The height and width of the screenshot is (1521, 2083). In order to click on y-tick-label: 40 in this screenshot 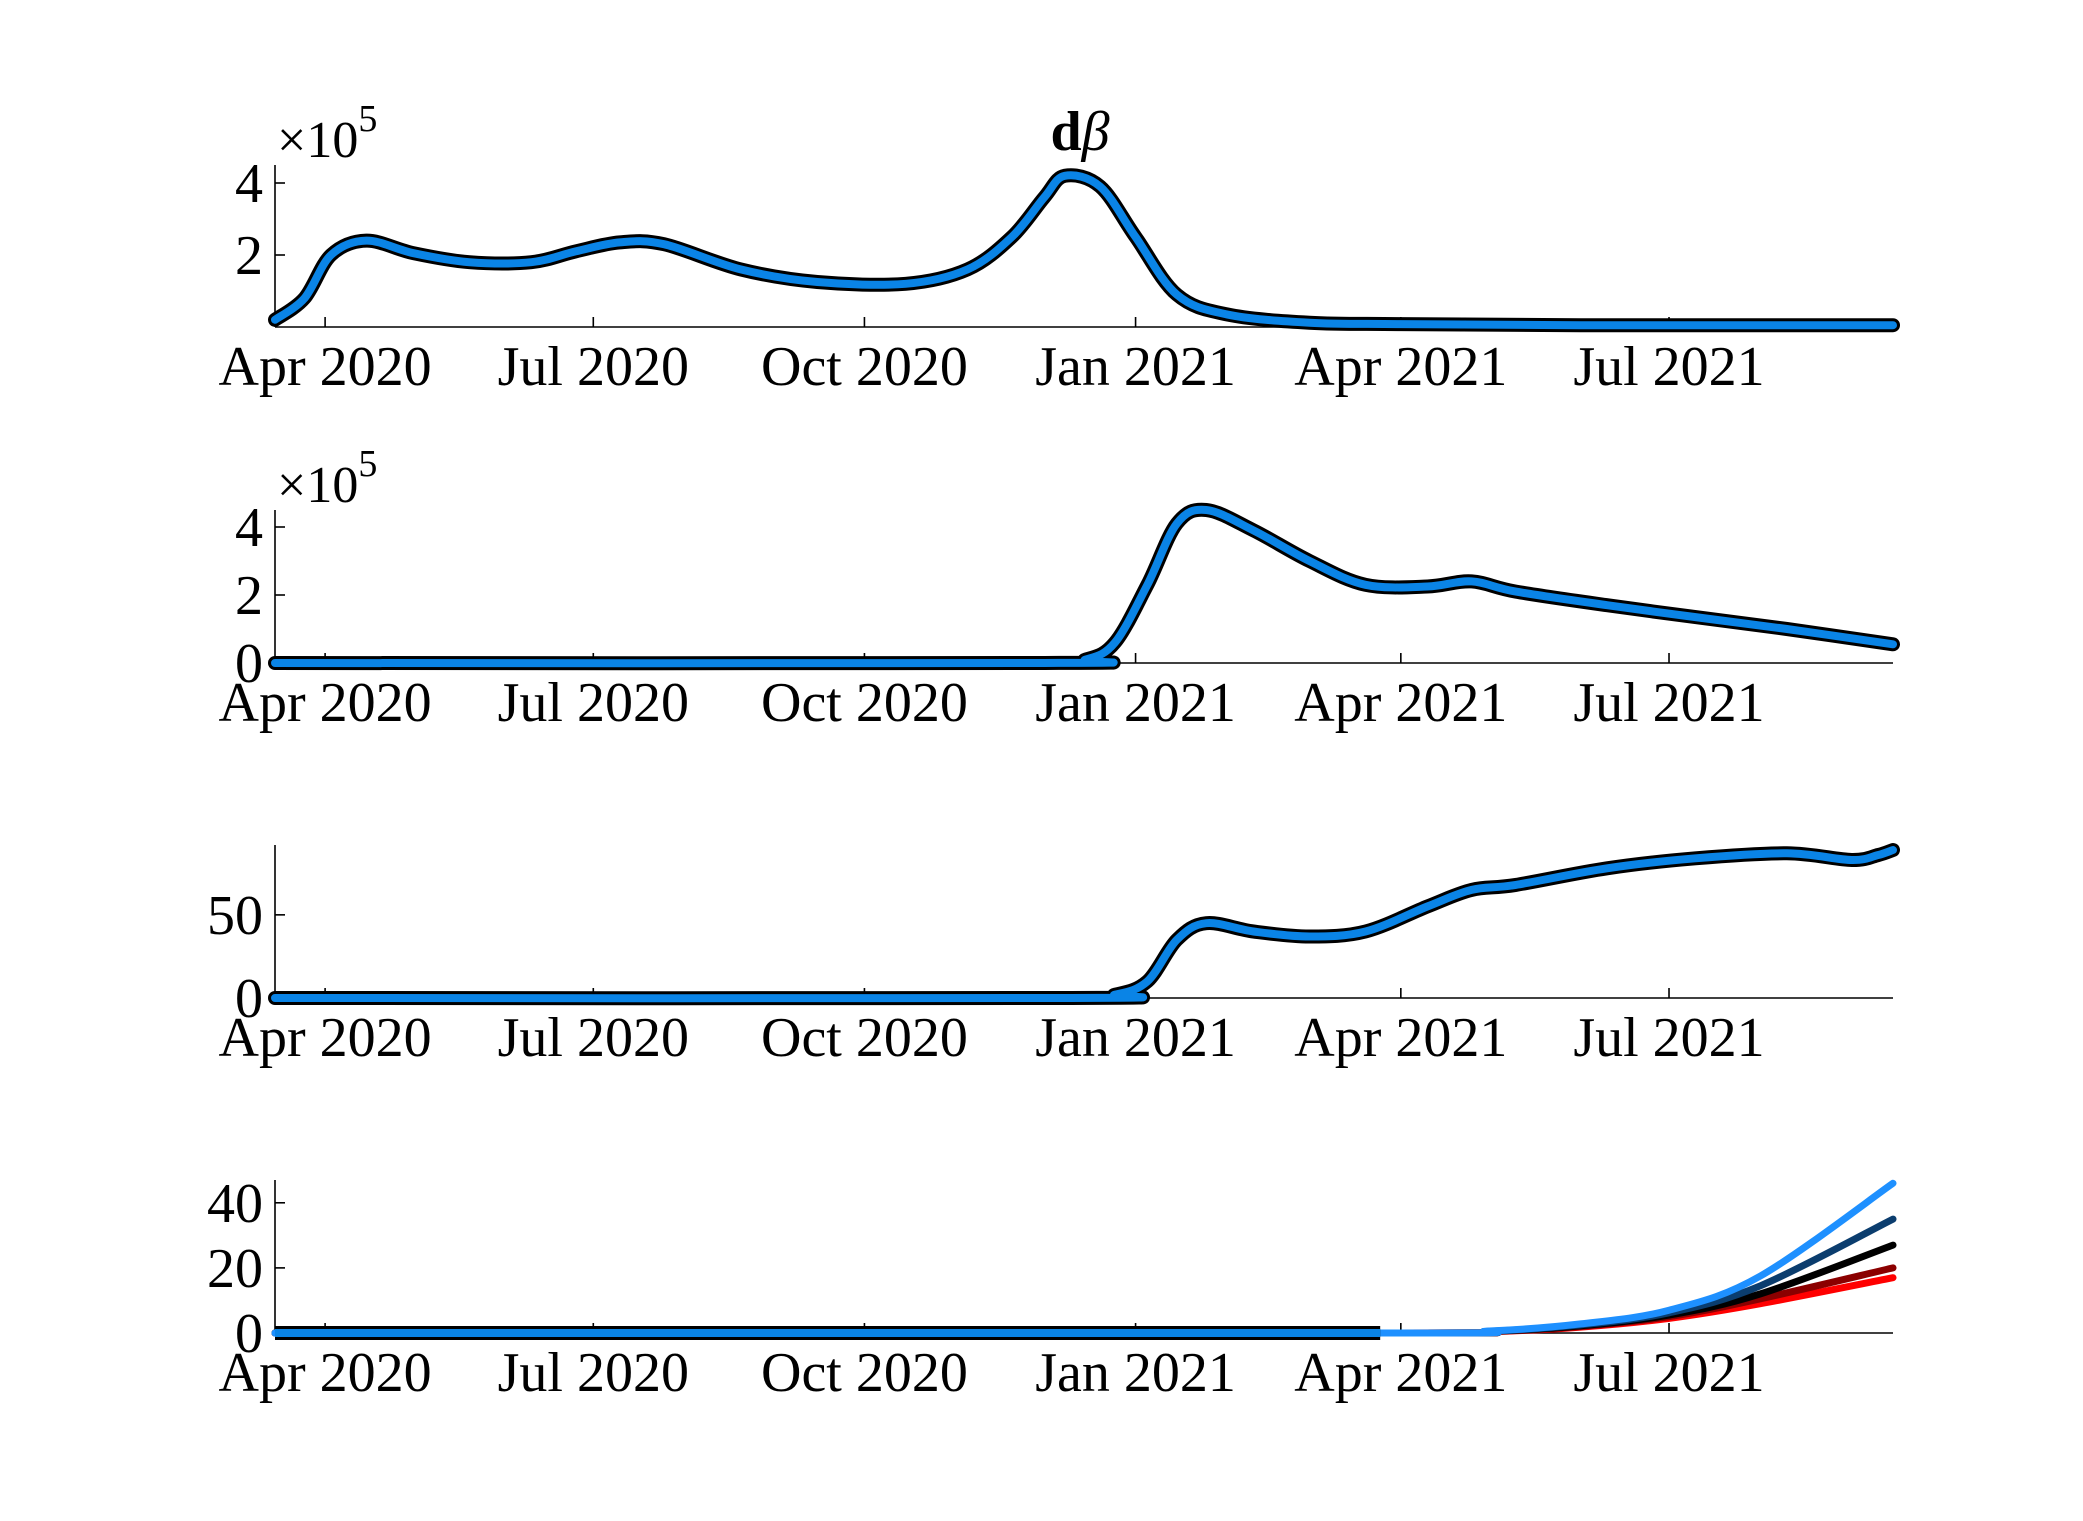, I will do `click(235, 1204)`.